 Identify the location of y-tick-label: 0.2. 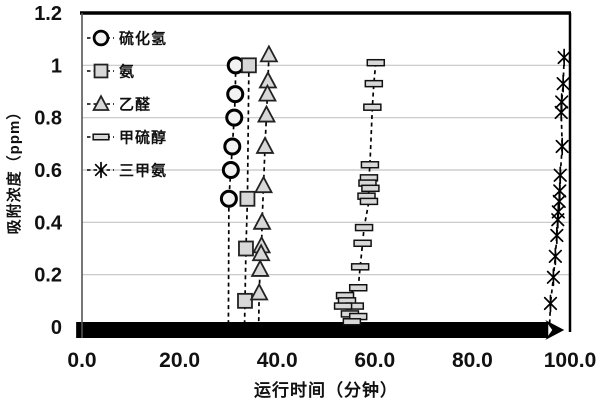
(48, 276).